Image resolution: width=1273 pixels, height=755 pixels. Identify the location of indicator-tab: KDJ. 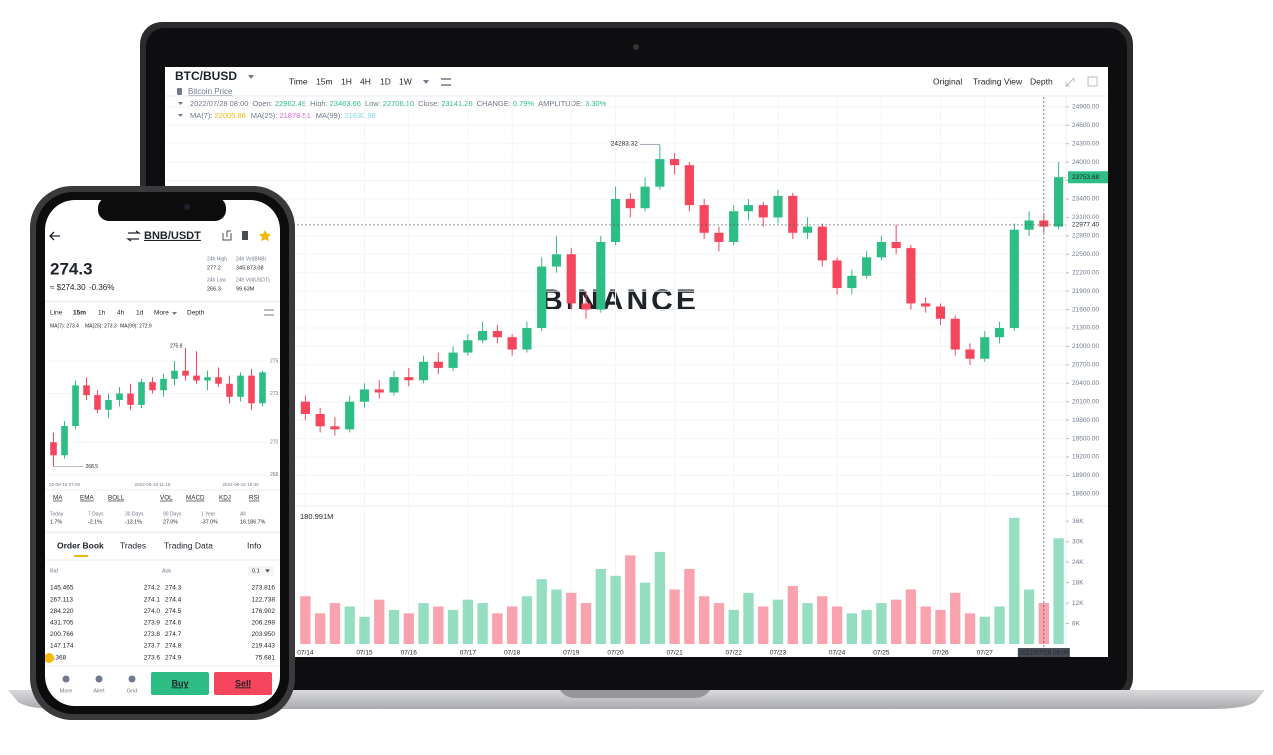
(225, 498).